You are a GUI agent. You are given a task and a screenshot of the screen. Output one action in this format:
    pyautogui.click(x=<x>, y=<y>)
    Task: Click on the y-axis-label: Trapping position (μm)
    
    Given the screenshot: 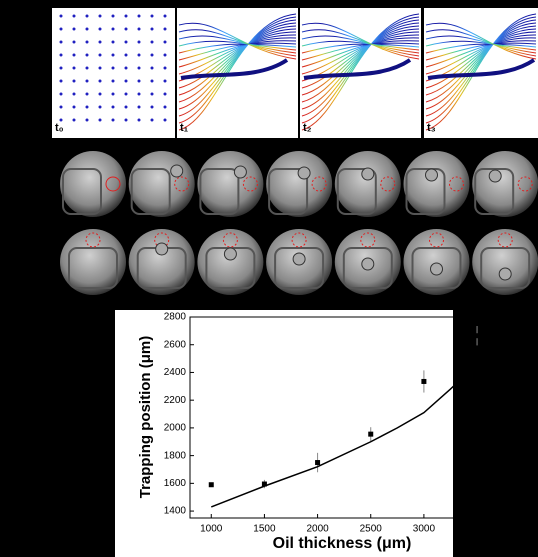 What is the action you would take?
    pyautogui.click(x=145, y=417)
    